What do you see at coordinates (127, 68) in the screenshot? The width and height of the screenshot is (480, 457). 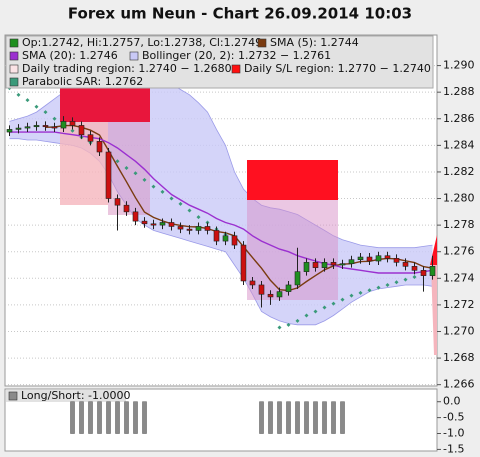 I see `legend-label: Daily trading region: 1.2740 − 1.2680` at bounding box center [127, 68].